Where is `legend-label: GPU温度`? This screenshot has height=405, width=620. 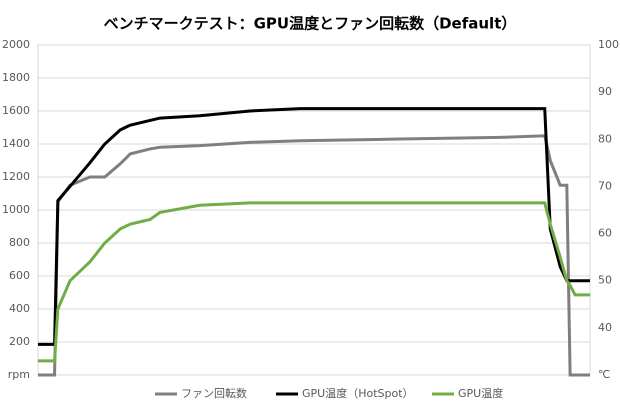
legend-label: GPU温度 is located at coordinates (480, 393).